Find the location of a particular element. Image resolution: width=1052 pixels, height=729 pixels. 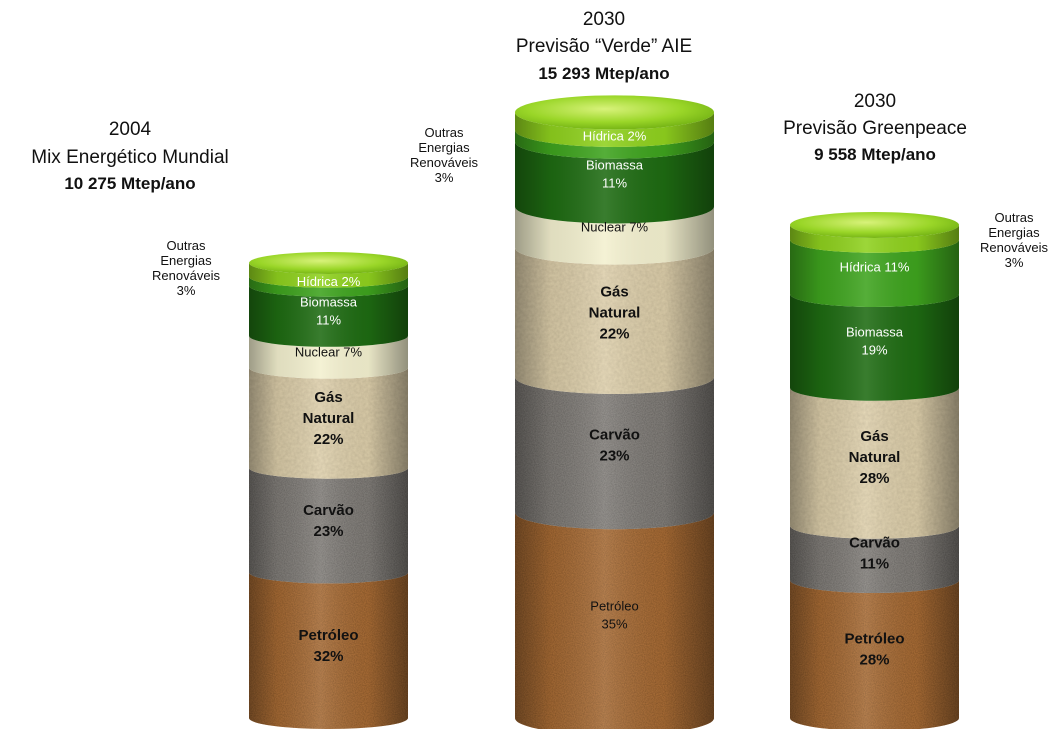

chart-subtitle: Previsão Greenpeace is located at coordinates (875, 128).